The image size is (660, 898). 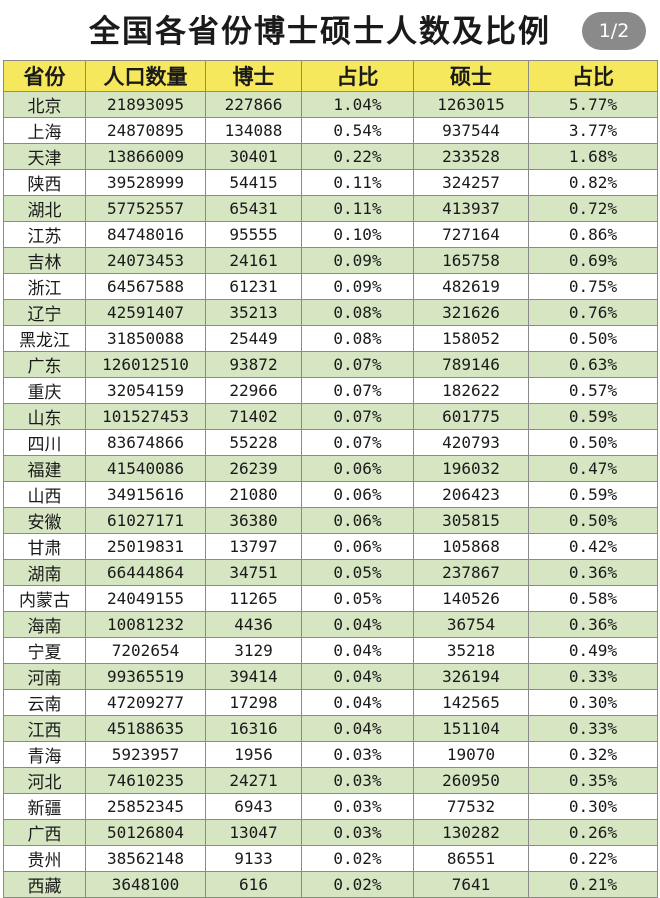 What do you see at coordinates (471, 208) in the screenshot?
I see `cell-masters: 413937` at bounding box center [471, 208].